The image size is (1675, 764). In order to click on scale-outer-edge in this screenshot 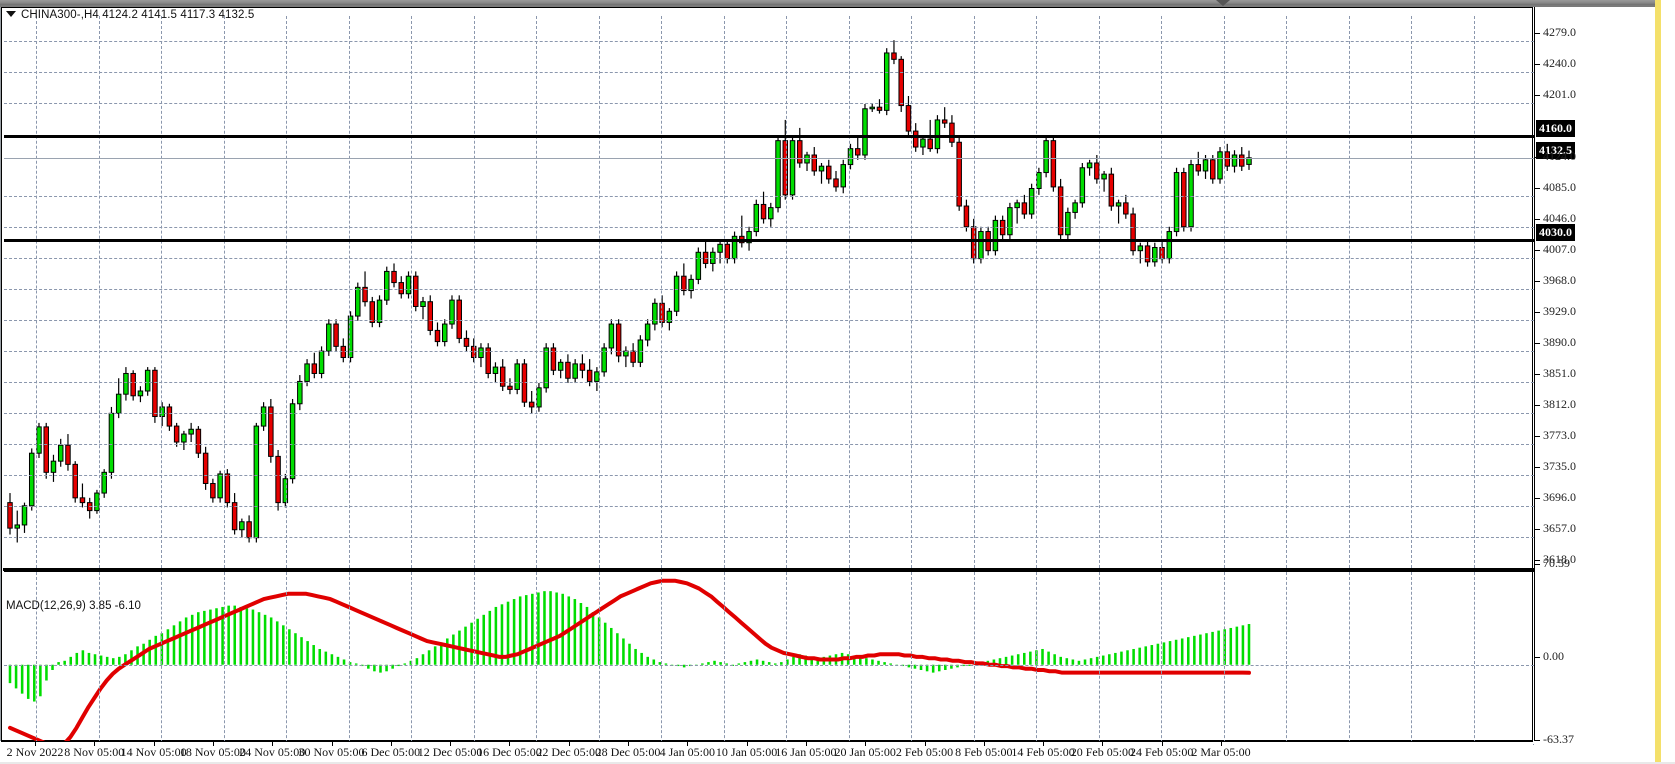, I will do `click(1668, 382)`.